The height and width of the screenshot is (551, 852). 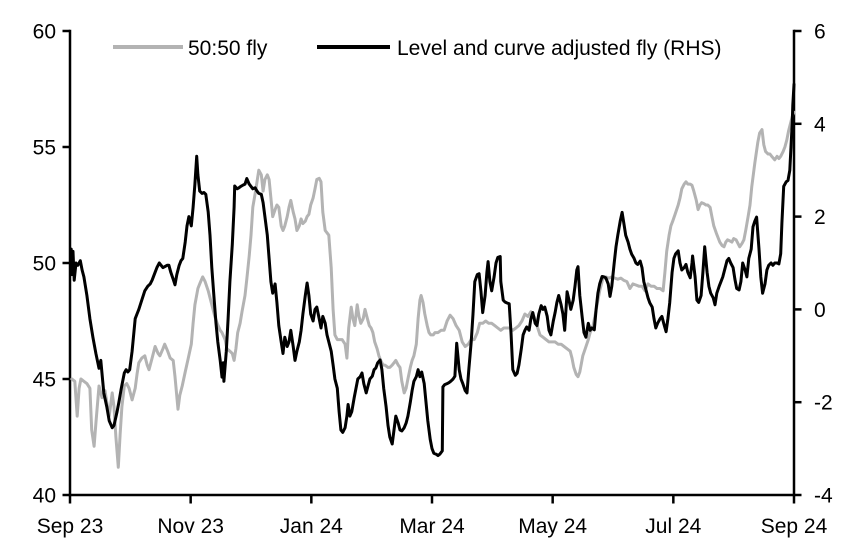 I want to click on legend-label-adjusted-fly: Level and curve adjusted fly (RHS), so click(x=559, y=48).